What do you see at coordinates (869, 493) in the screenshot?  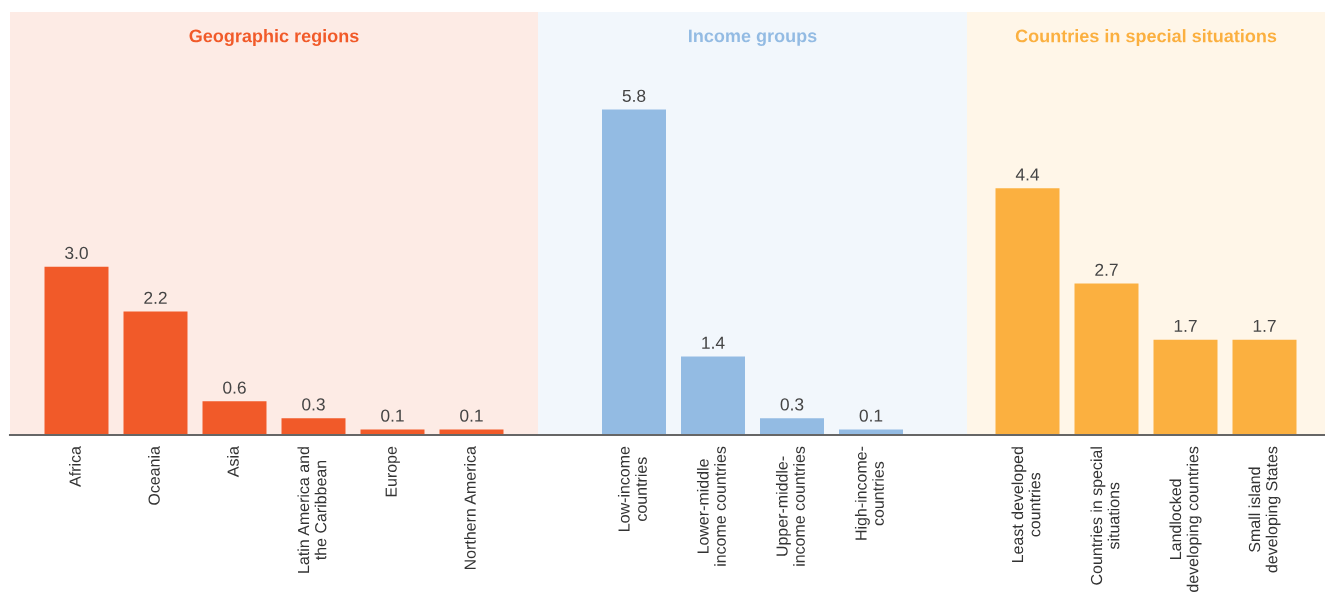 I see `x-tick-label: High-income- countries` at bounding box center [869, 493].